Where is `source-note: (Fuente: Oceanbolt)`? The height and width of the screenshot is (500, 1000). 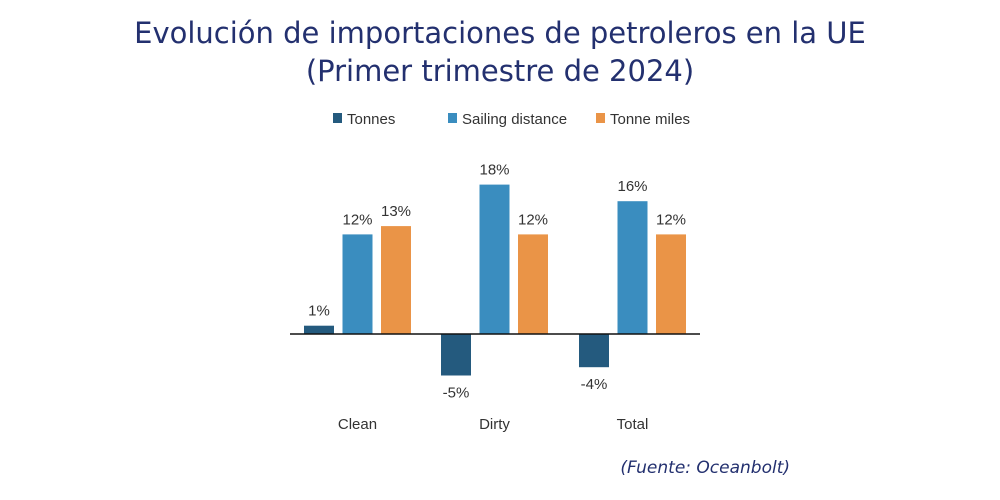 source-note: (Fuente: Oceanbolt) is located at coordinates (705, 468).